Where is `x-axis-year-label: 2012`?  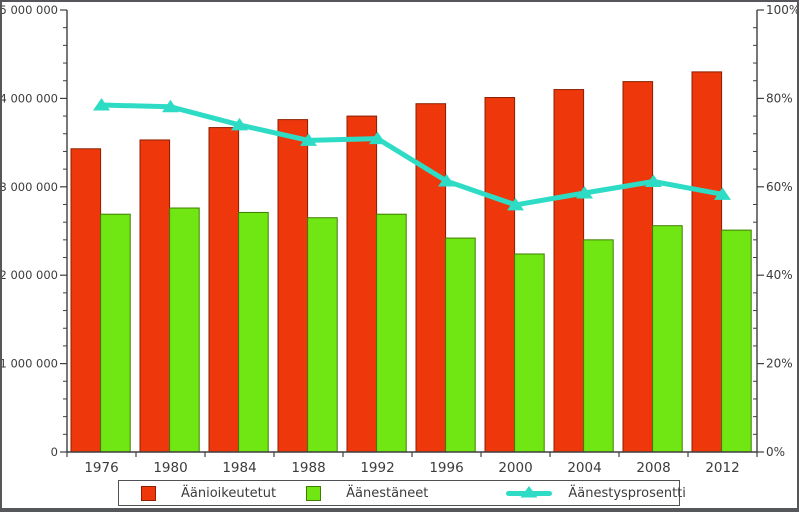 x-axis-year-label: 2012 is located at coordinates (722, 468).